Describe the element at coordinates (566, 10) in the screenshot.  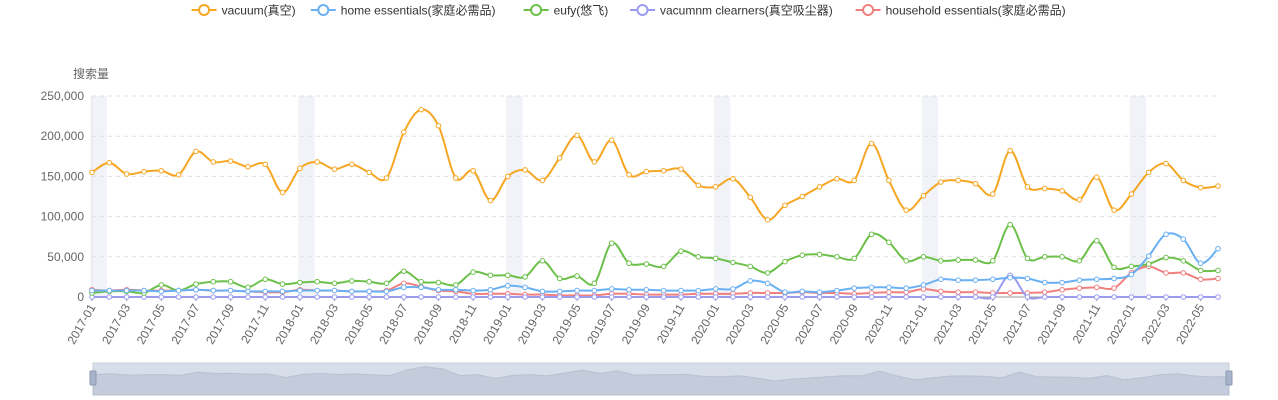
I see `legend-item: eufy(悠飞)` at that location.